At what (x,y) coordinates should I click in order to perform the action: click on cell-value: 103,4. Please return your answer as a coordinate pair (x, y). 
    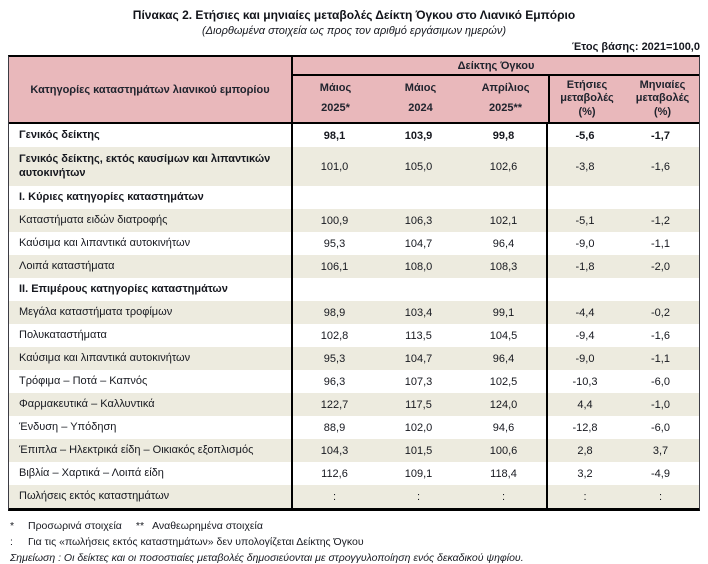
    Looking at the image, I should click on (418, 312).